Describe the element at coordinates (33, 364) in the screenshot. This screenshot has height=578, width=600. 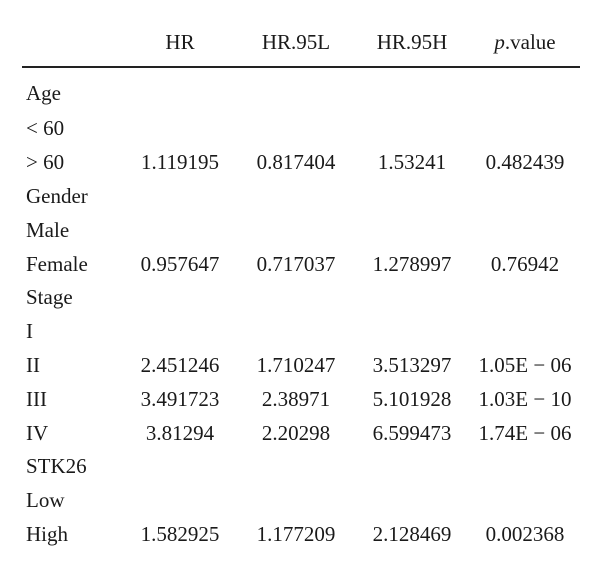
I see `row-label: II` at that location.